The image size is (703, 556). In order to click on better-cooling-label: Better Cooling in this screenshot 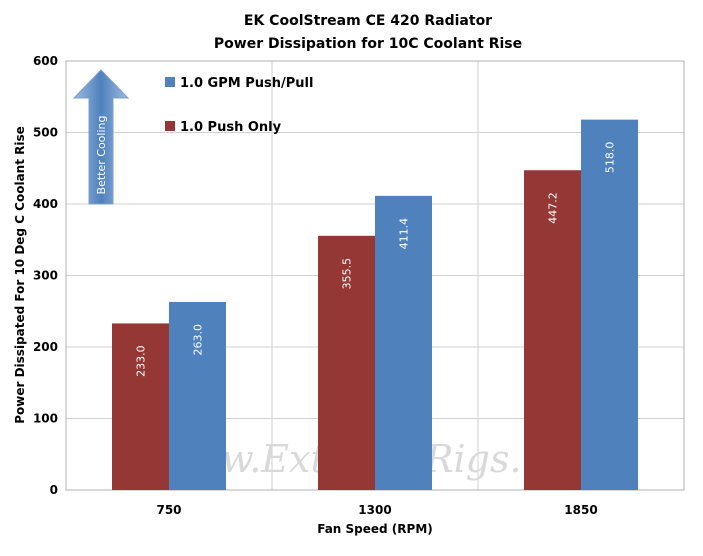, I will do `click(101, 155)`.